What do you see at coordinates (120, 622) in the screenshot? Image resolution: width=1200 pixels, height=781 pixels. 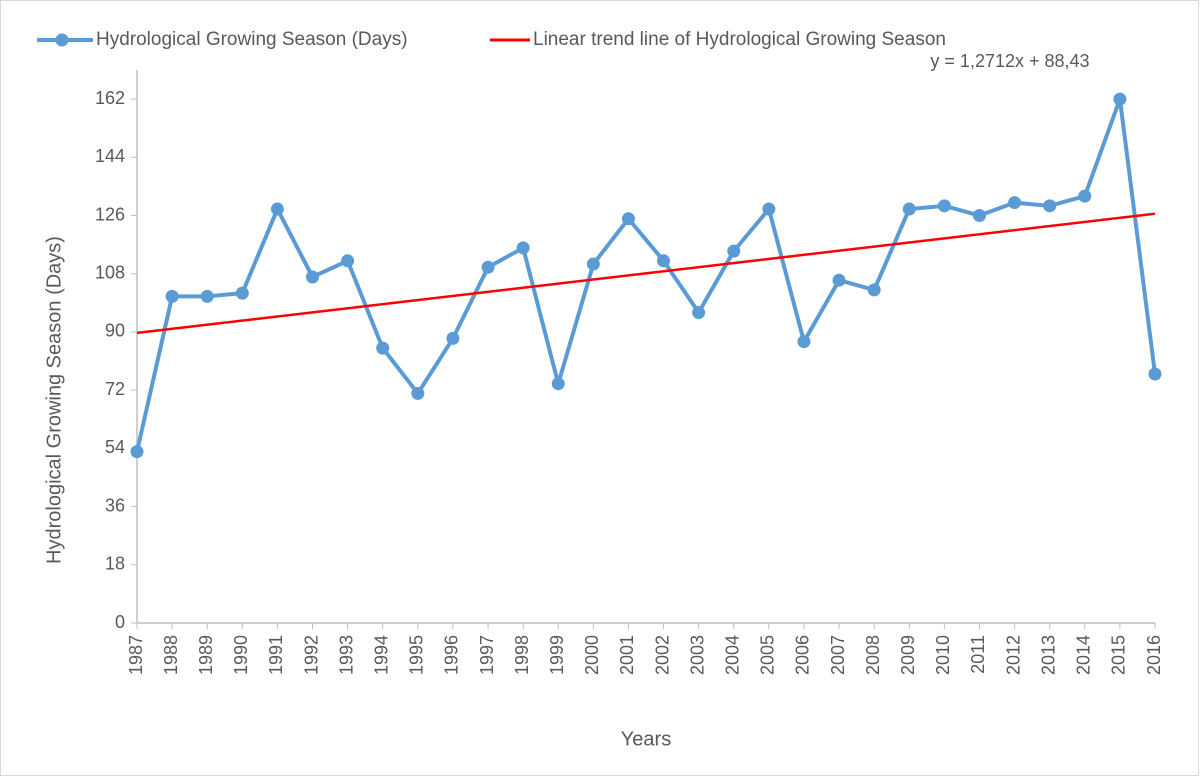 I see `y-tick-label: 0` at bounding box center [120, 622].